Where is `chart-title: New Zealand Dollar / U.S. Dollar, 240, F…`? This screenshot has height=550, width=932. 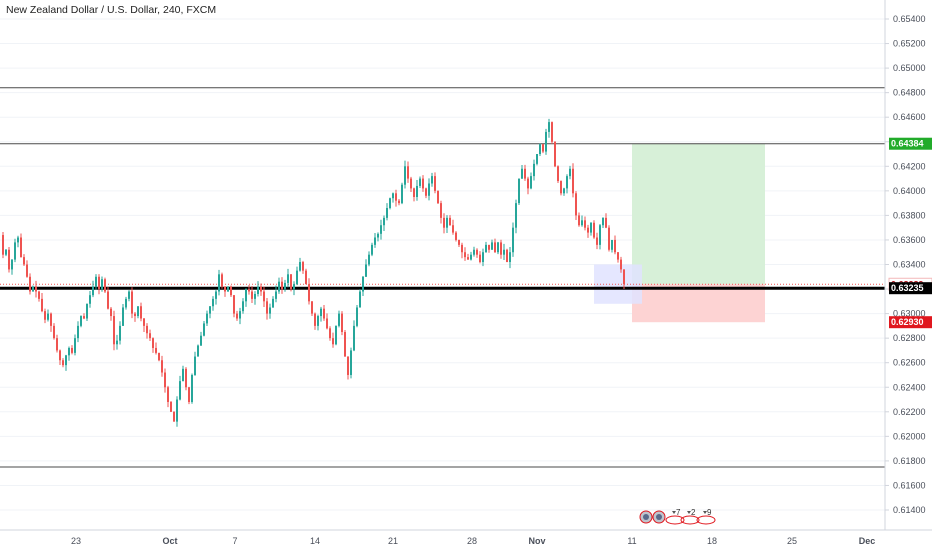 chart-title: New Zealand Dollar / U.S. Dollar, 240, F… is located at coordinates (111, 10).